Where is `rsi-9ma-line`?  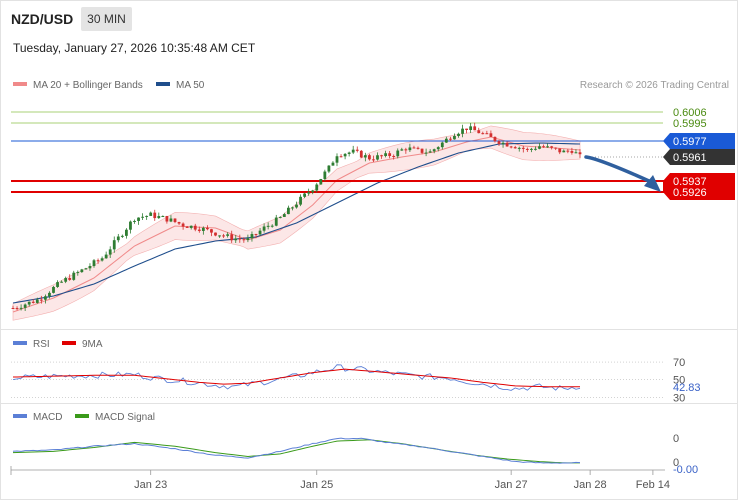 rsi-9ma-line is located at coordinates (296, 378).